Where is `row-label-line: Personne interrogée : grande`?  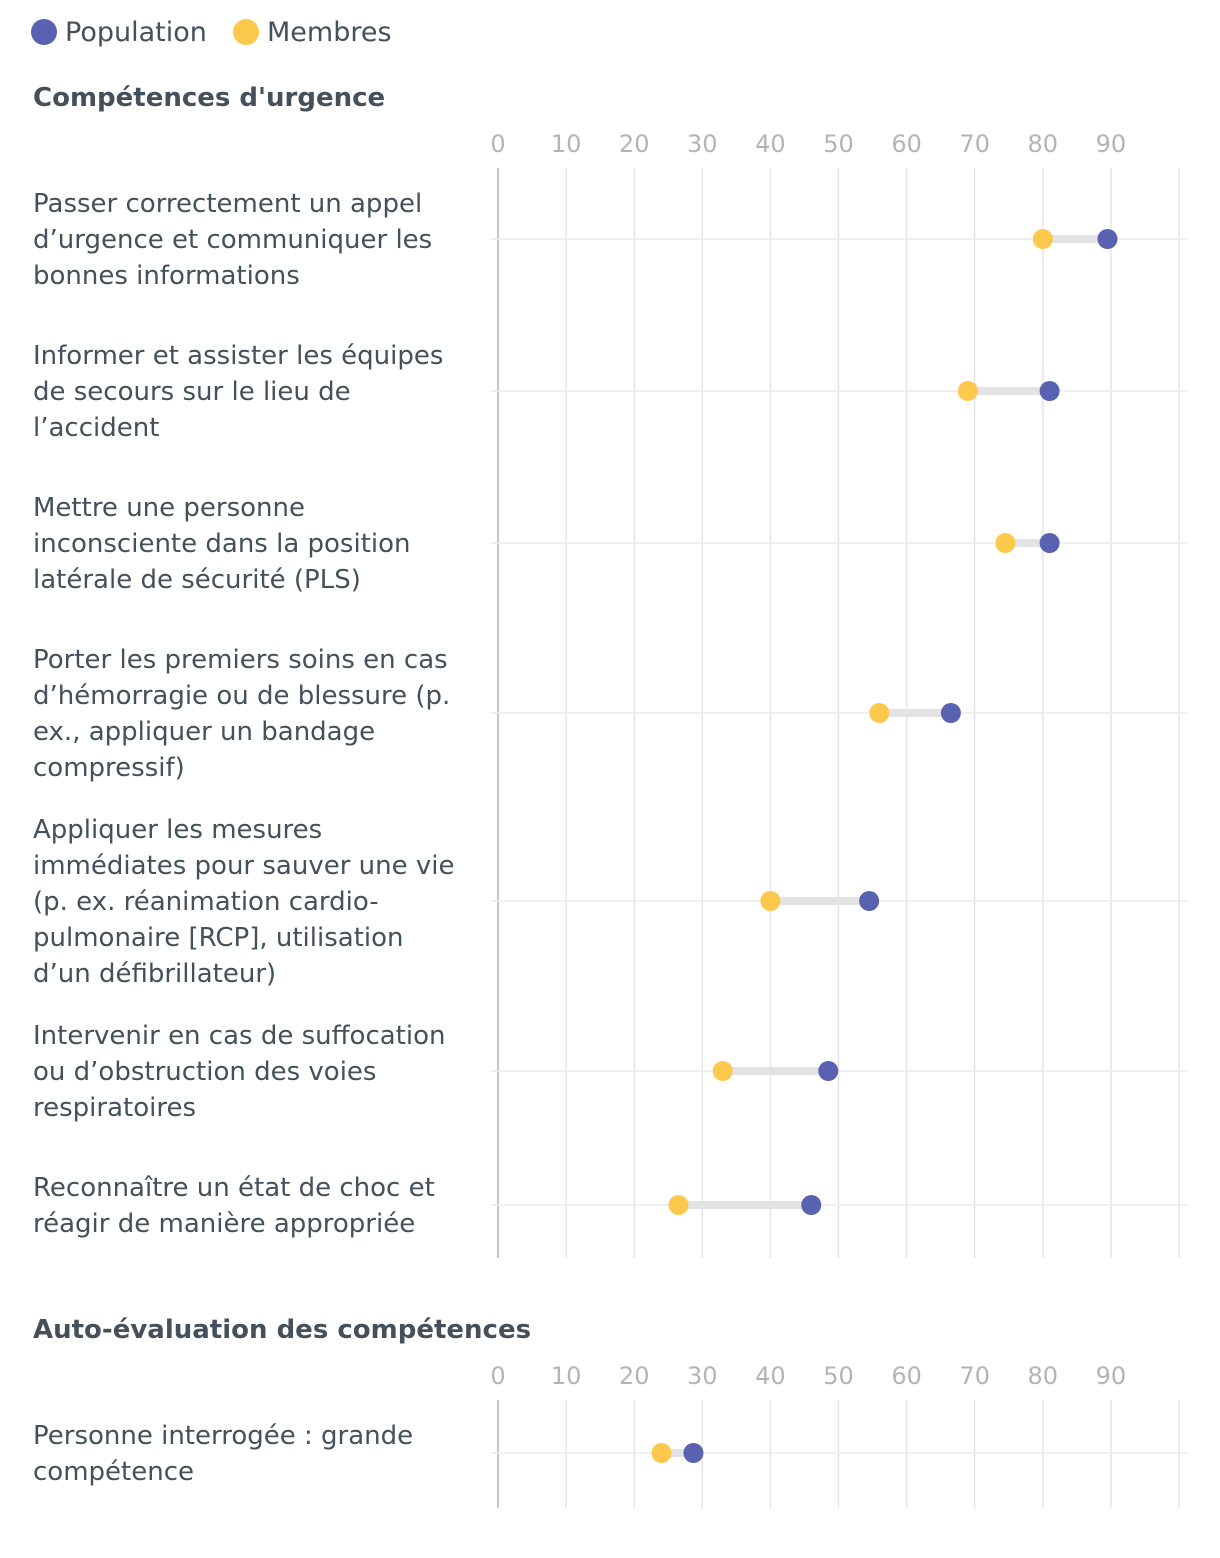
row-label-line: Personne interrogée : grande is located at coordinates (223, 1436).